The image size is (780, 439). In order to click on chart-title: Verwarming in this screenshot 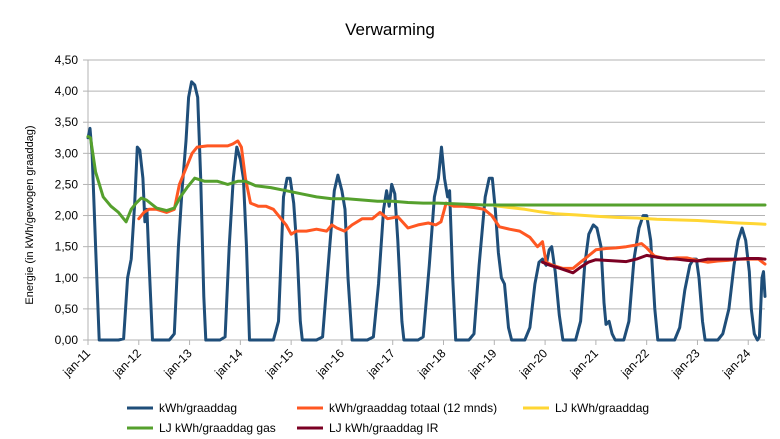, I will do `click(390, 29)`.